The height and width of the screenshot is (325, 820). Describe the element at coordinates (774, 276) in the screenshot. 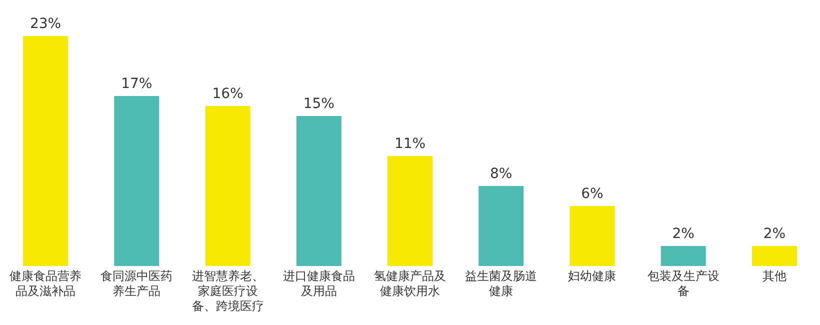

I see `x-tick-label: 其他` at that location.